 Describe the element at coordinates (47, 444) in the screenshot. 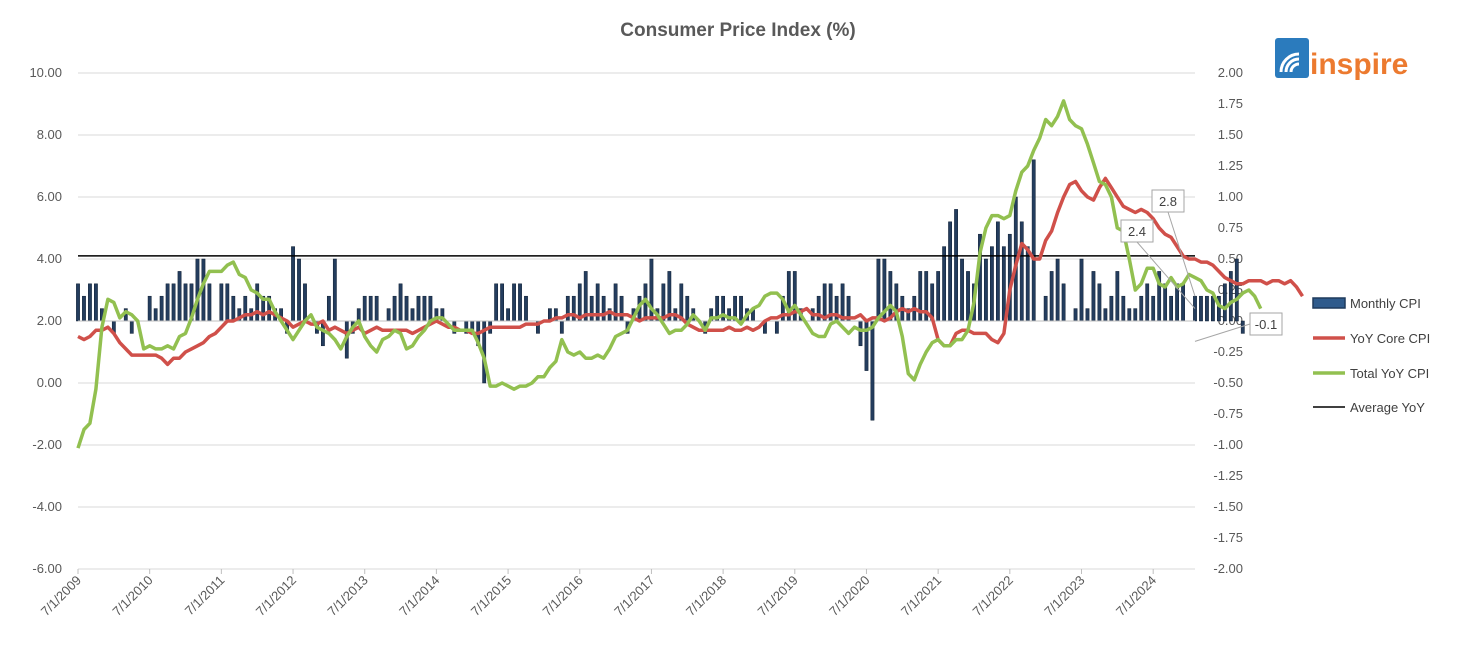

I see `y-left-tick-label: -2.00` at that location.